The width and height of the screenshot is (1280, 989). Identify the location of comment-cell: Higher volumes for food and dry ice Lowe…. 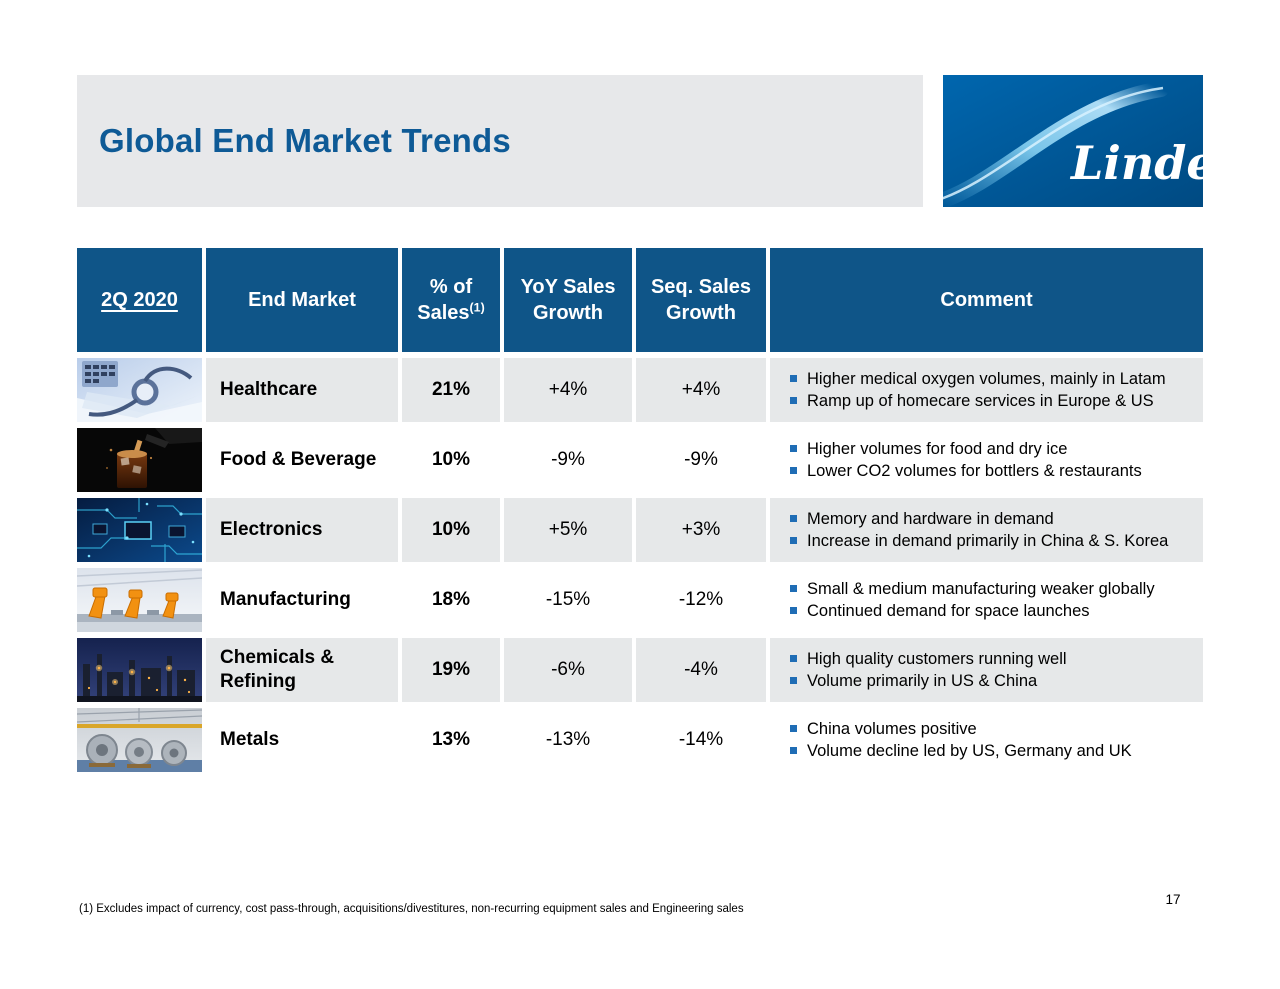
(986, 460).